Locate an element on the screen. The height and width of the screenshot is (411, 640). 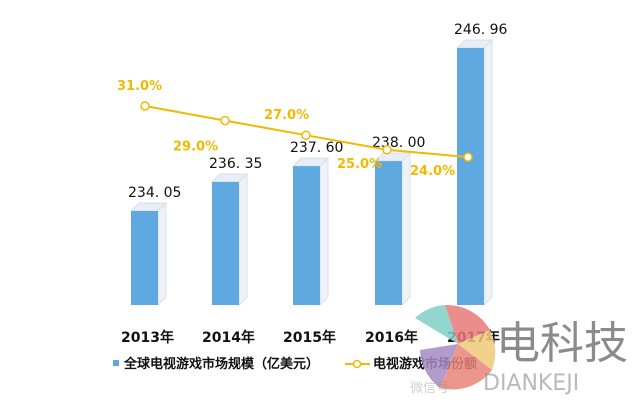
x-tick-label: 2014年 is located at coordinates (228, 337).